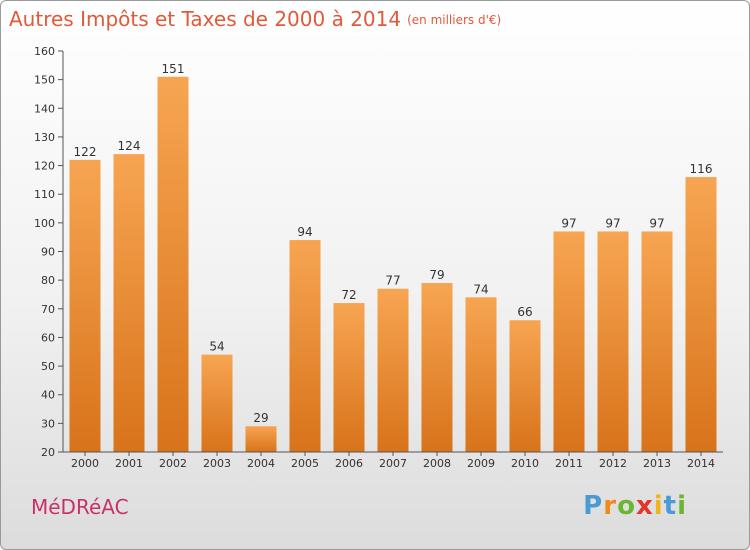  I want to click on chart-title-text: Autres Impôts et Taxes de 2000 à 2014, so click(205, 19).